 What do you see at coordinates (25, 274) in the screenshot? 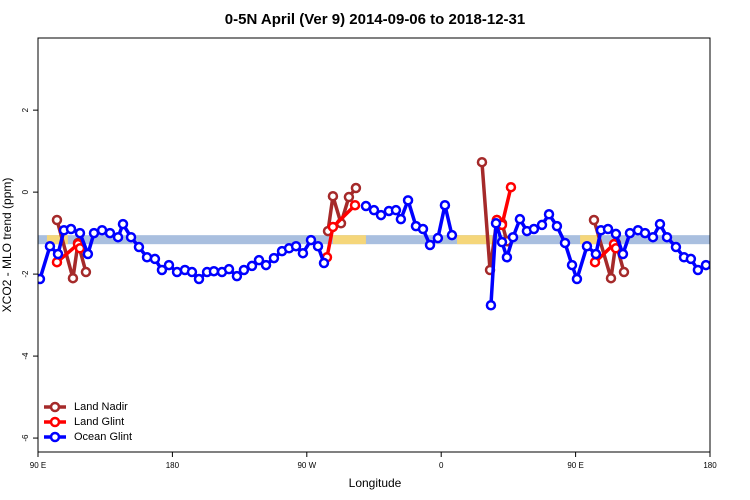
I see `y-tick-label: -2` at bounding box center [25, 274].